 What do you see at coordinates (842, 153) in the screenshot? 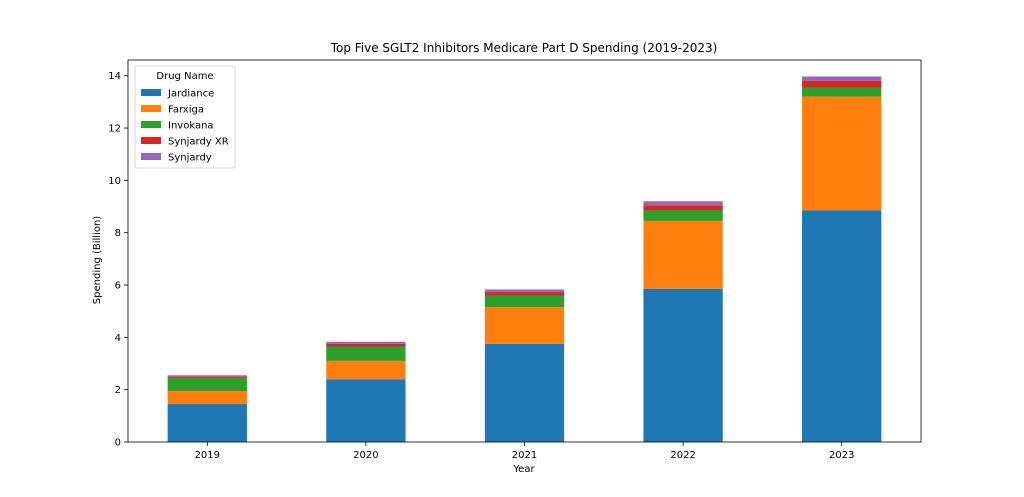
I see `bar-farxiga-2023` at bounding box center [842, 153].